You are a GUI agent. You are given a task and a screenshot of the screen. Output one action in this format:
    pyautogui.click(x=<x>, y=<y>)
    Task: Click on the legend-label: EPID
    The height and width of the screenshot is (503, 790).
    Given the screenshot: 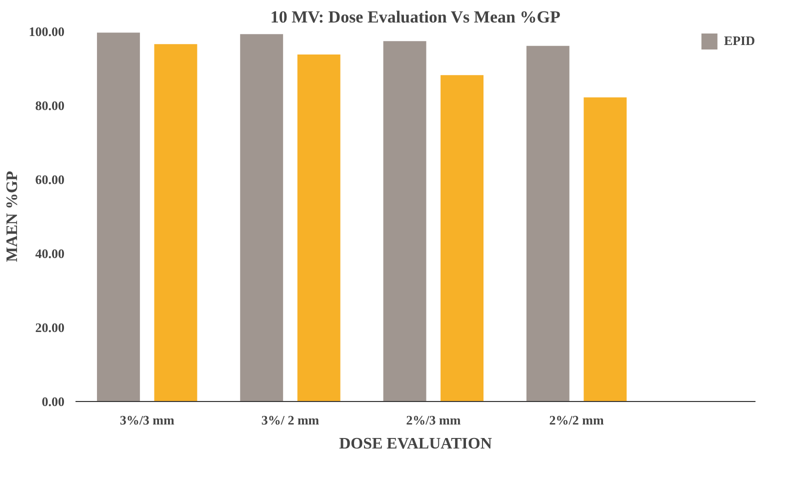 What is the action you would take?
    pyautogui.click(x=739, y=41)
    